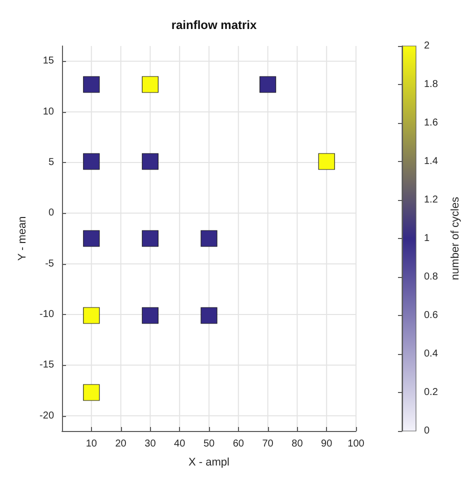  Describe the element at coordinates (49, 264) in the screenshot. I see `y-tick-label: -5` at that location.